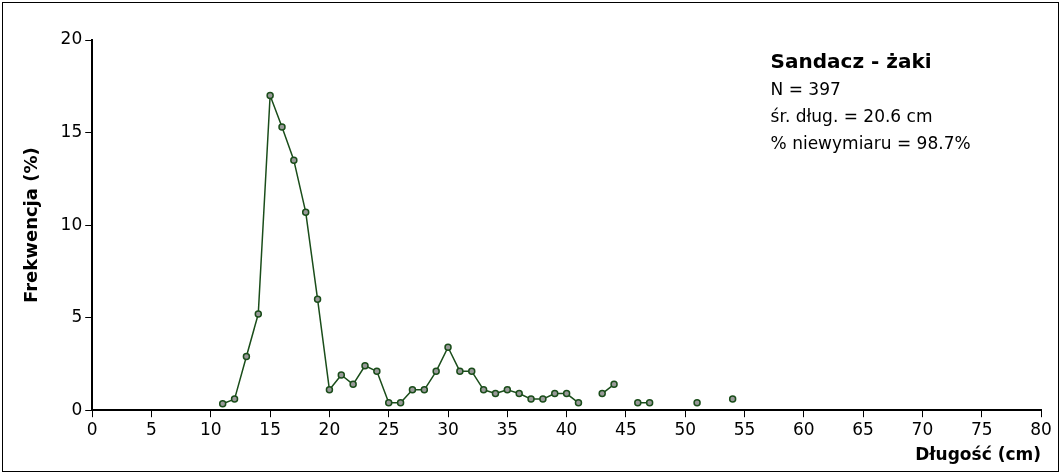  What do you see at coordinates (77, 316) in the screenshot?
I see `y-tick-label: 5` at bounding box center [77, 316].